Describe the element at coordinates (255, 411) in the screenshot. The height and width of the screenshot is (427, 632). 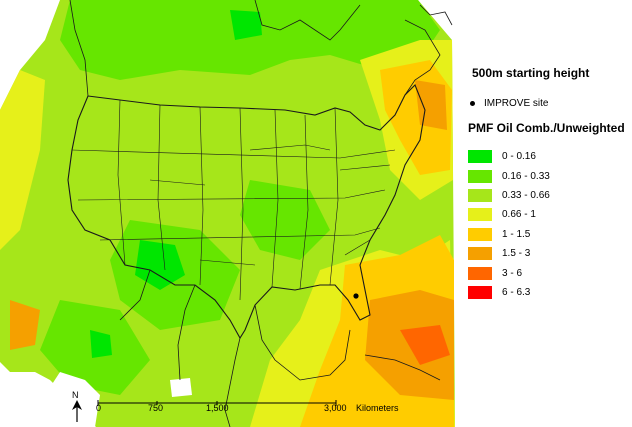
I see `scale-bar: 0 750 1,500 3,000 Kilometers` at that location.